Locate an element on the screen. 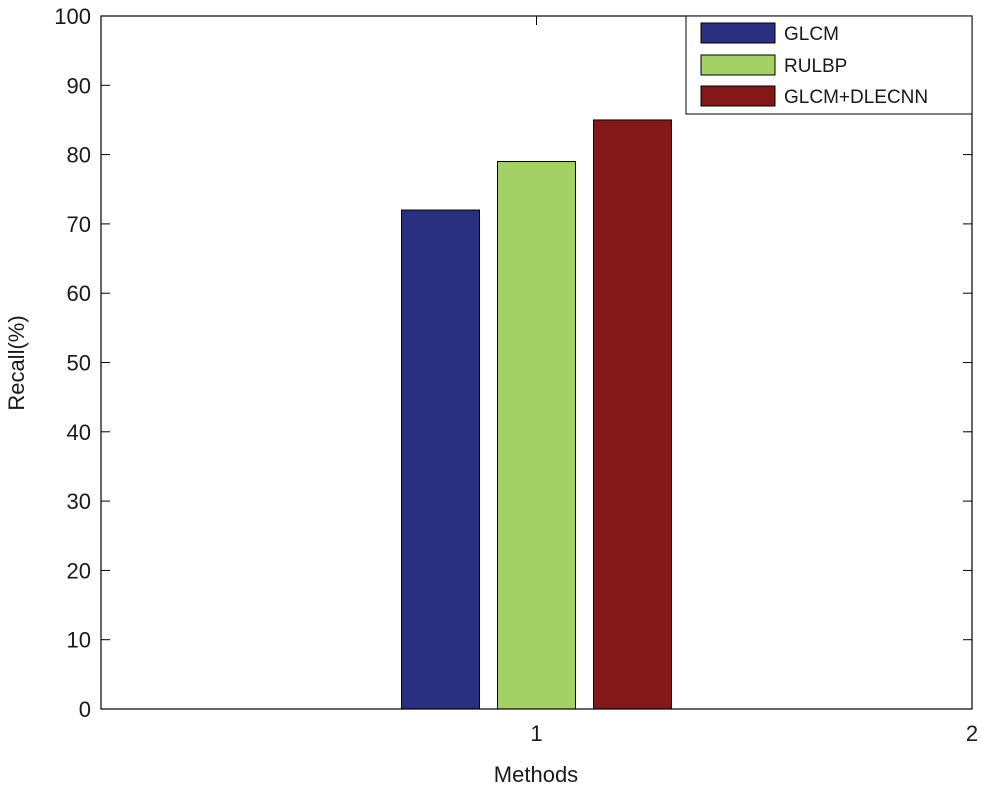  bar-glcm-dlecnn is located at coordinates (632, 414).